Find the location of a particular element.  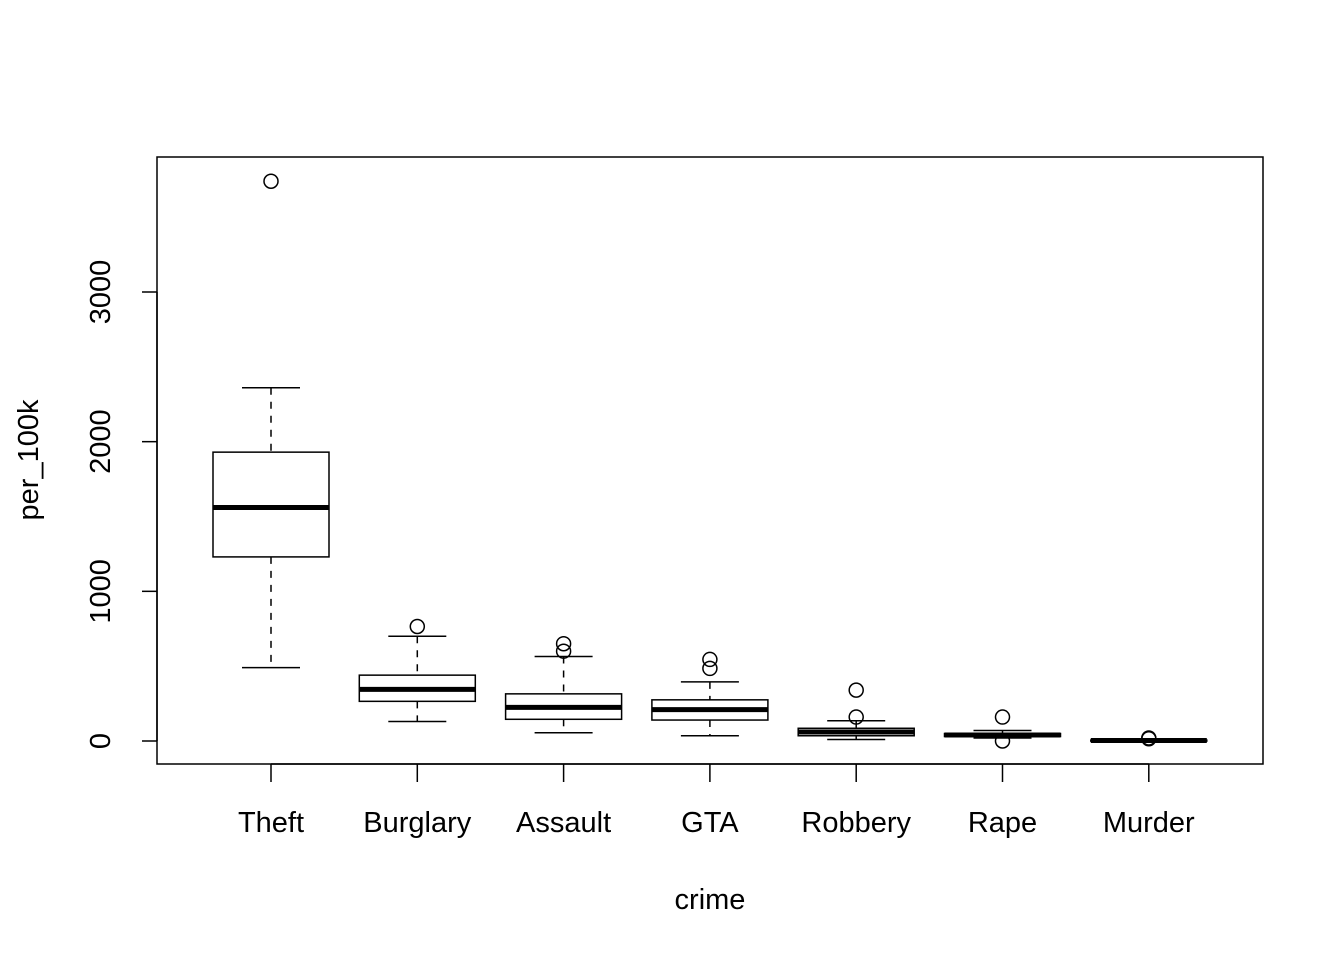

box-theft is located at coordinates (271, 421).